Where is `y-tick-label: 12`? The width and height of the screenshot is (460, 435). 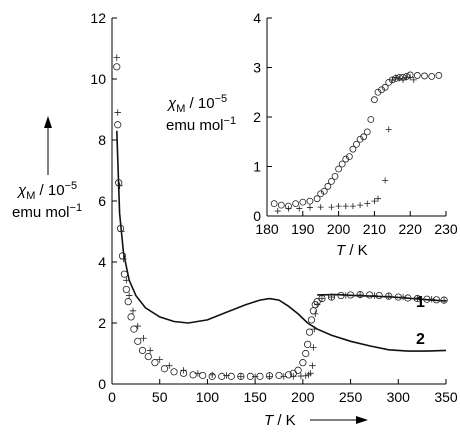 y-tick-label: 12 is located at coordinates (98, 18).